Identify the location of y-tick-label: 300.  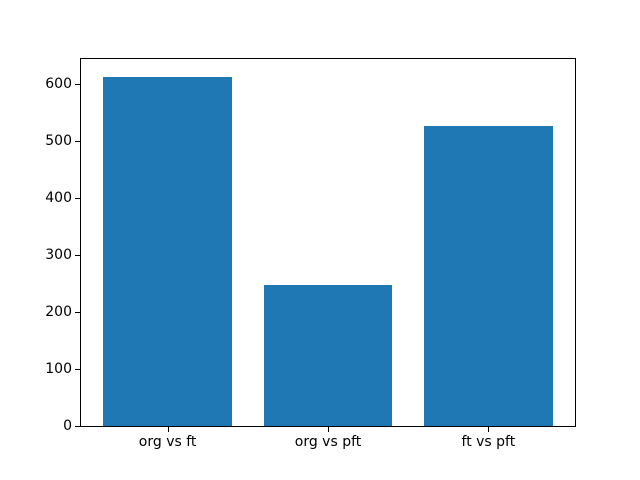
(58, 255).